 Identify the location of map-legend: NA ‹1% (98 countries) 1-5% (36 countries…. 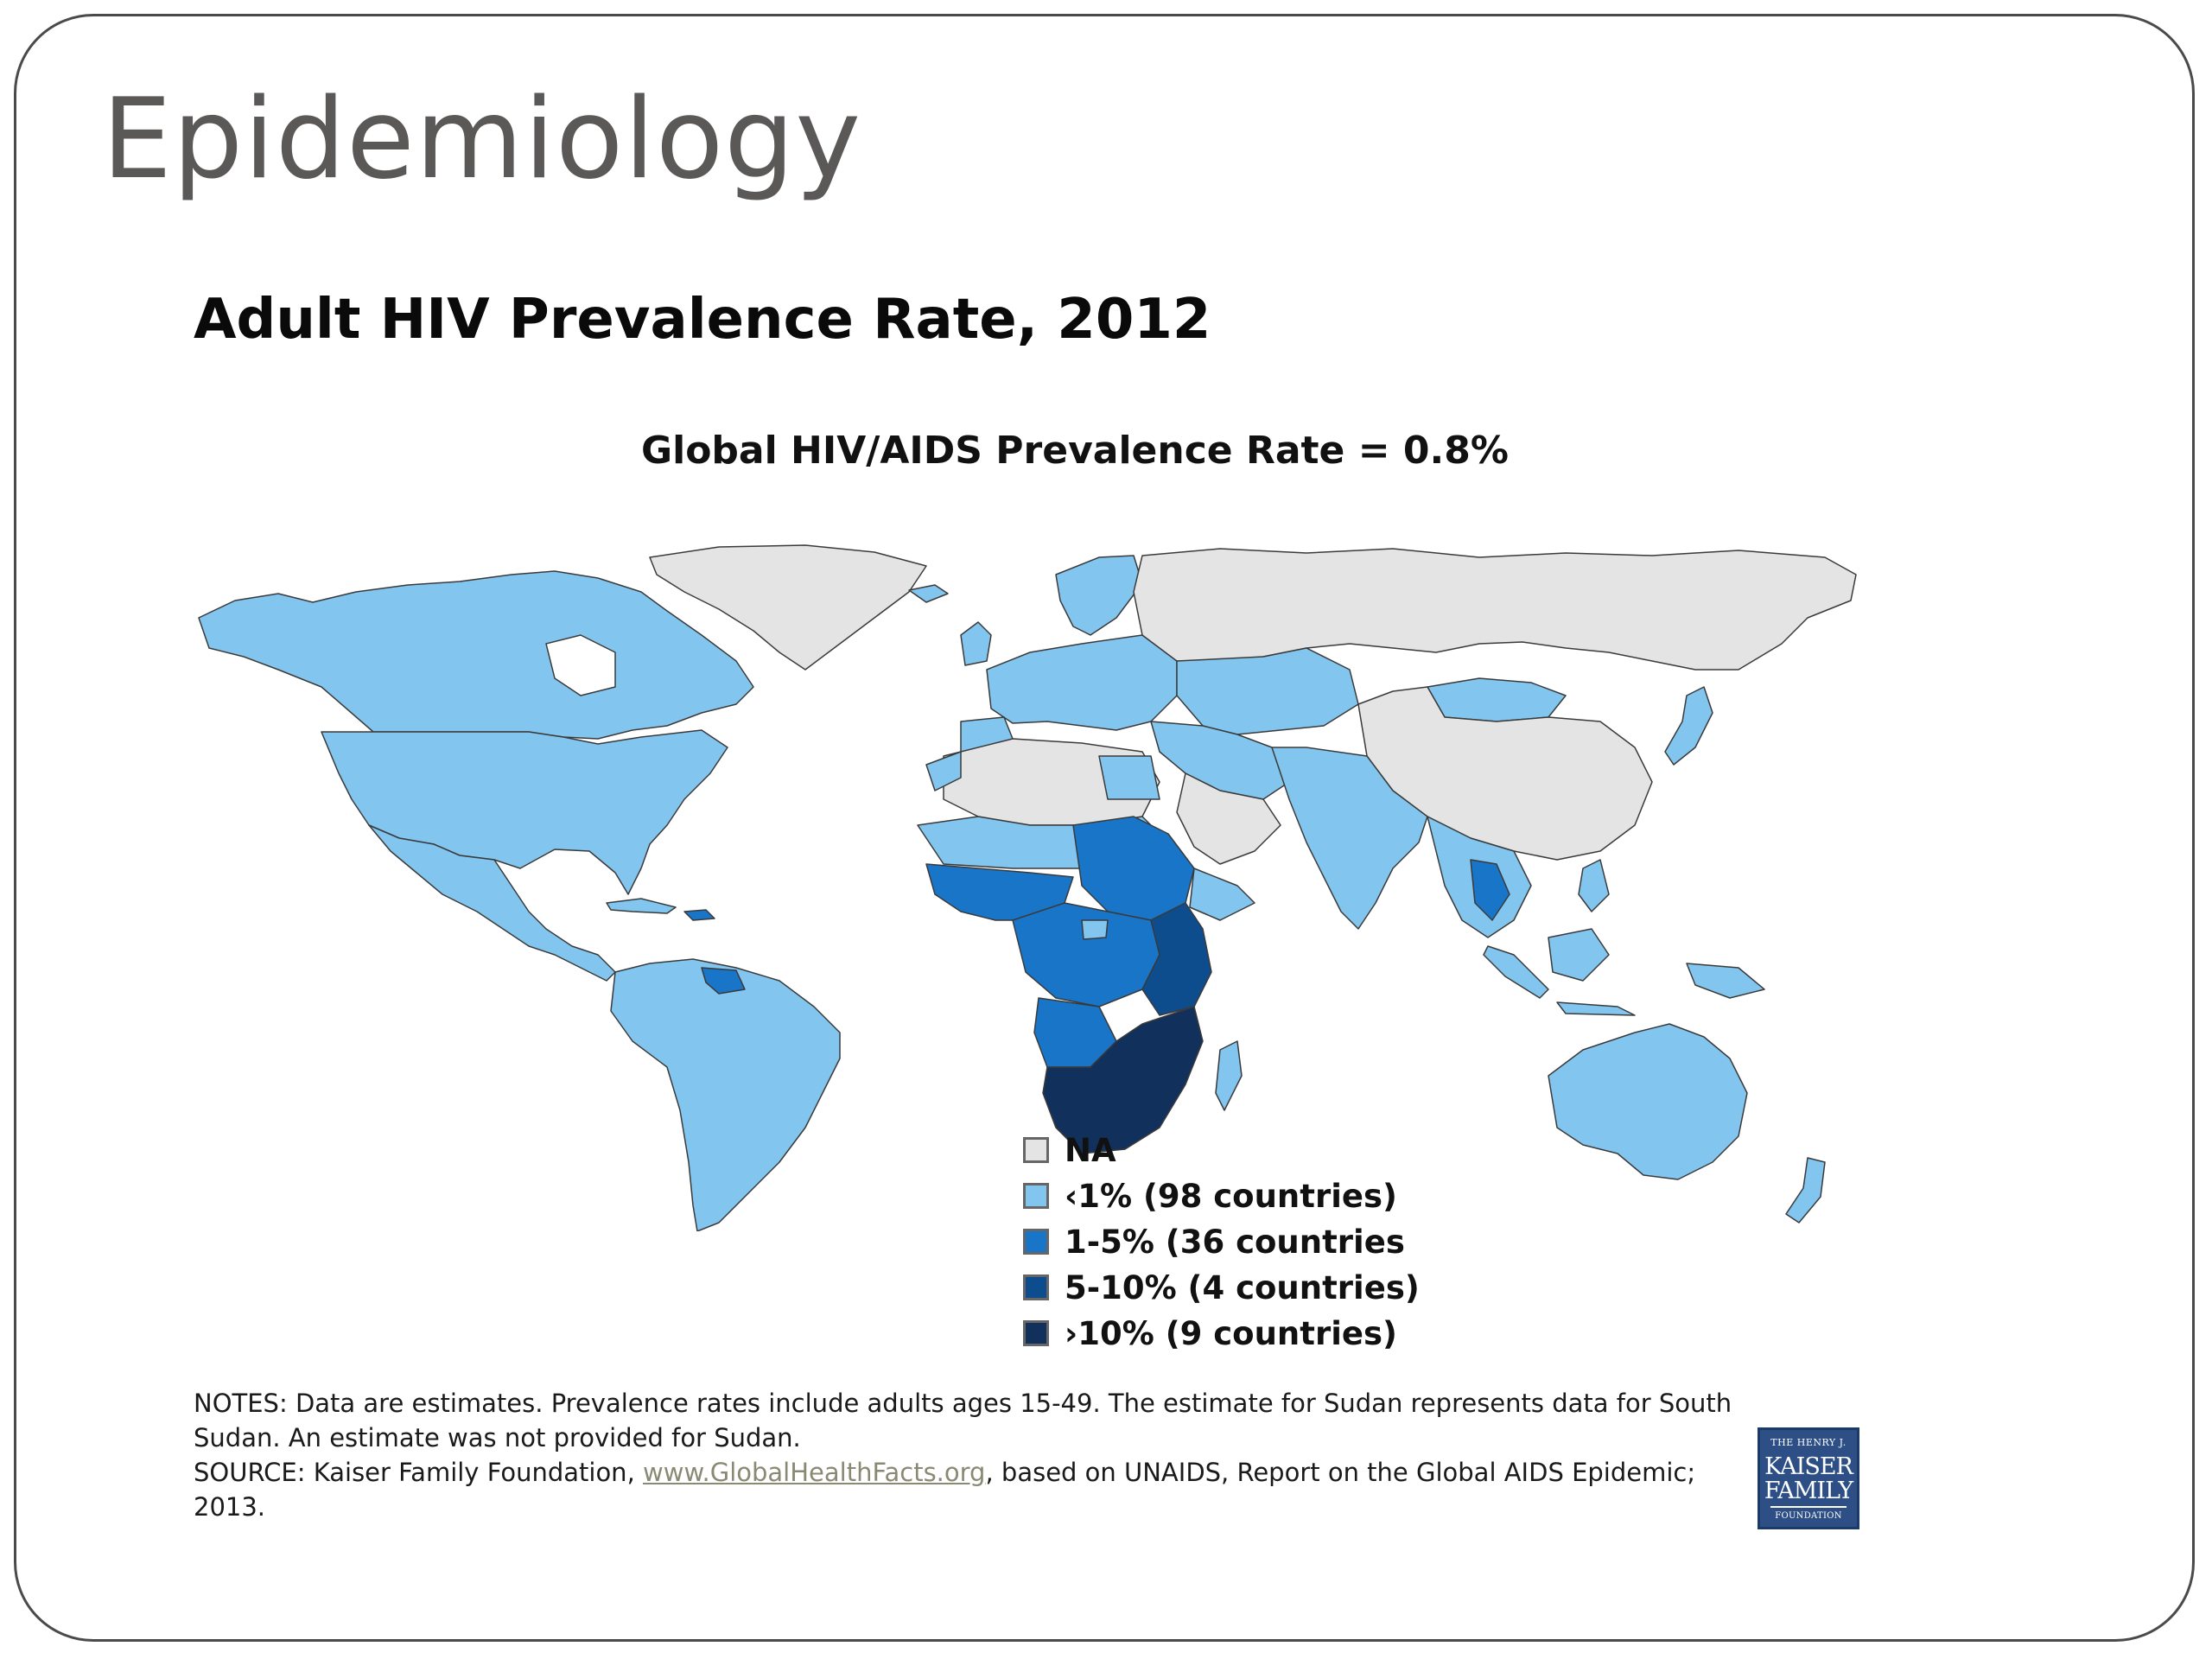
(1221, 1242).